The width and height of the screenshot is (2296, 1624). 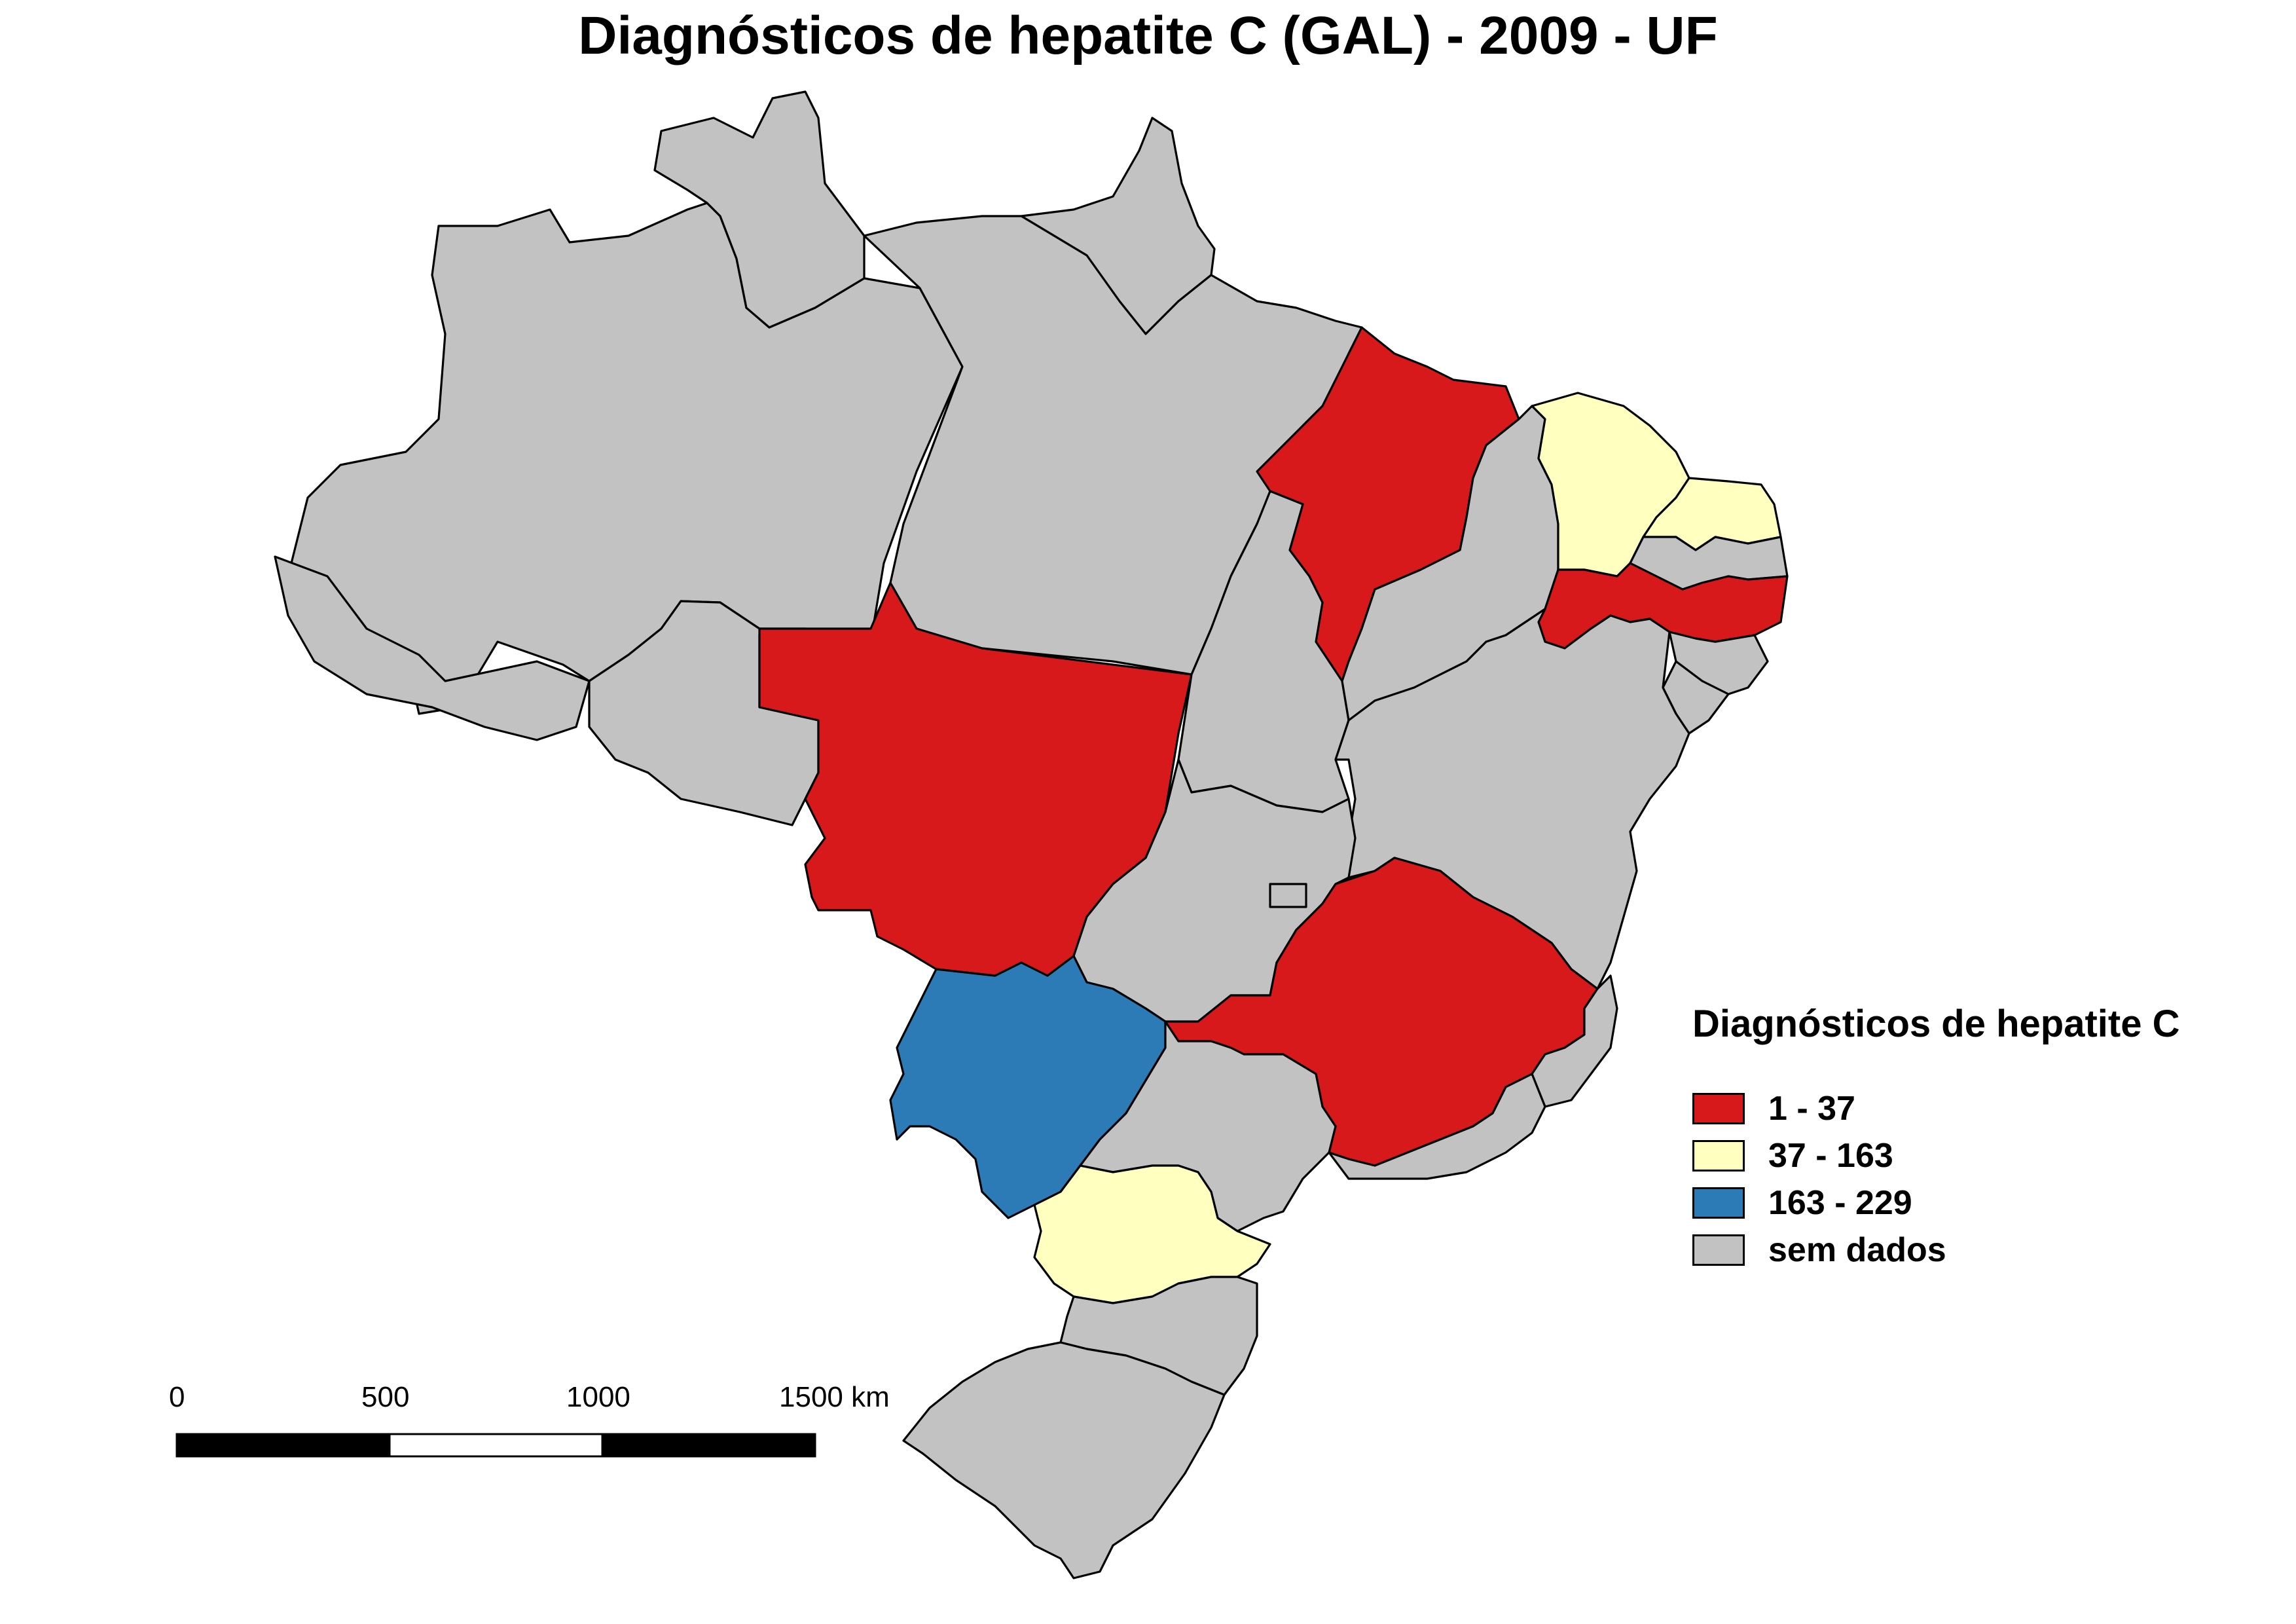 I want to click on state-rs, so click(x=1064, y=1460).